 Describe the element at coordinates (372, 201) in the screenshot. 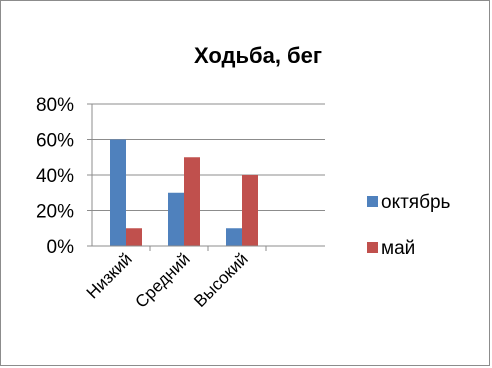

I see `legend-swatch-октябрь` at that location.